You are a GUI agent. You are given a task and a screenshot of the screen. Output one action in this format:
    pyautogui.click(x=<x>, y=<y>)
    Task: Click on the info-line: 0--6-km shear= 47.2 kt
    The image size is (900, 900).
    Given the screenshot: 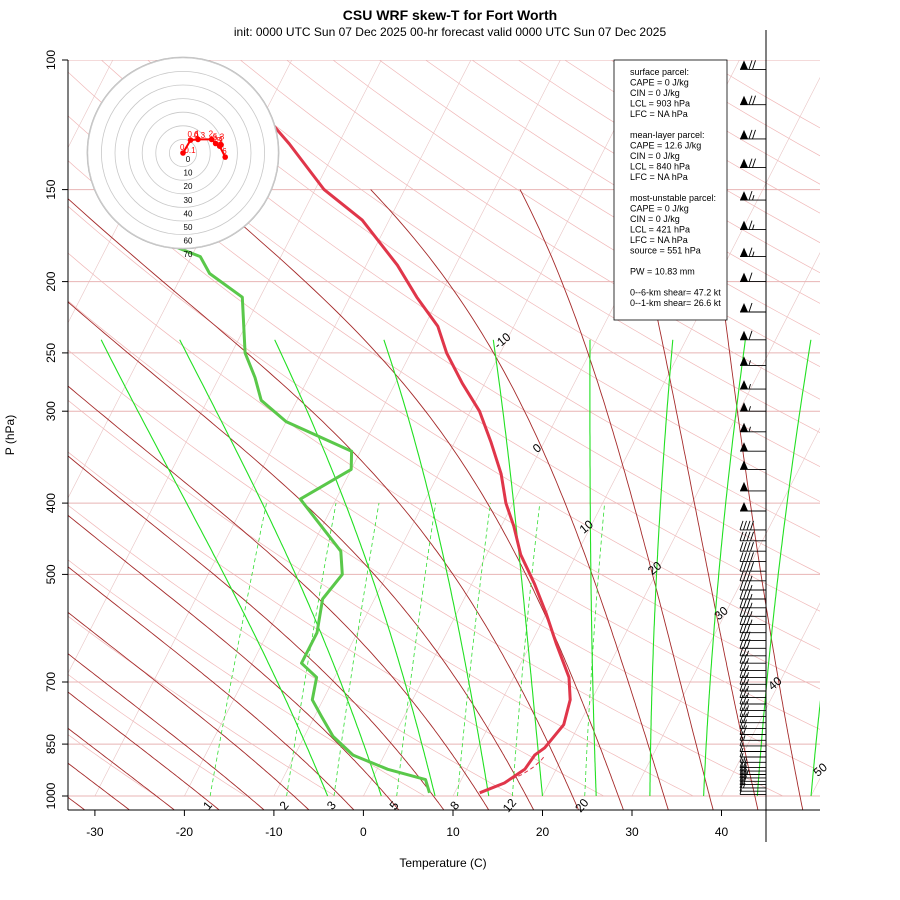 What is the action you would take?
    pyautogui.click(x=675, y=293)
    